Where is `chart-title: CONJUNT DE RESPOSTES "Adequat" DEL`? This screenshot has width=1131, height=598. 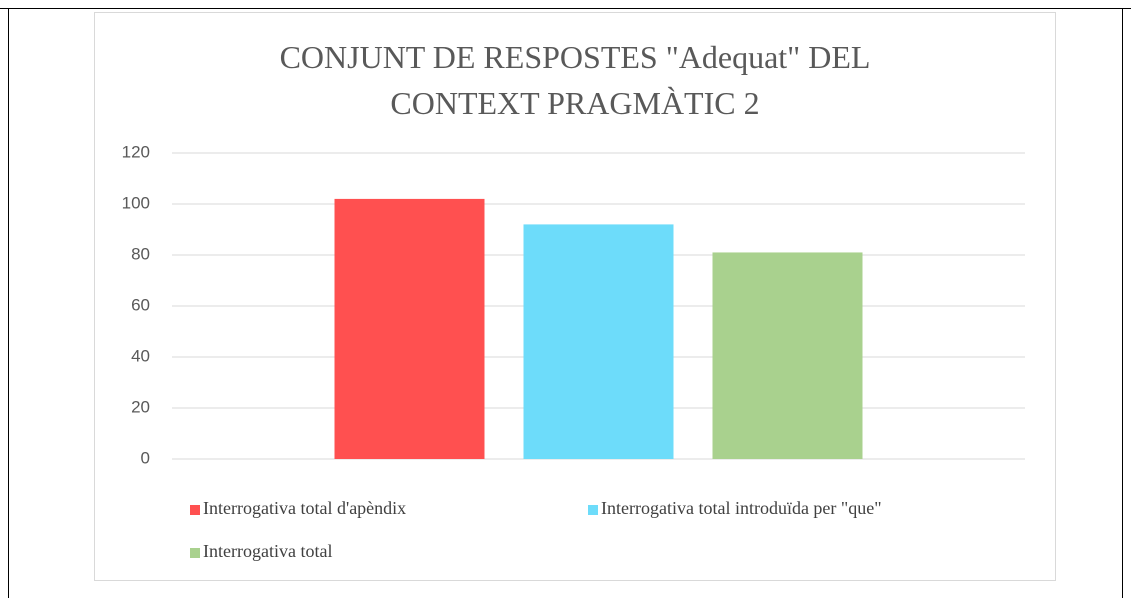
chart-title: CONJUNT DE RESPOSTES "Adequat" DEL is located at coordinates (575, 57).